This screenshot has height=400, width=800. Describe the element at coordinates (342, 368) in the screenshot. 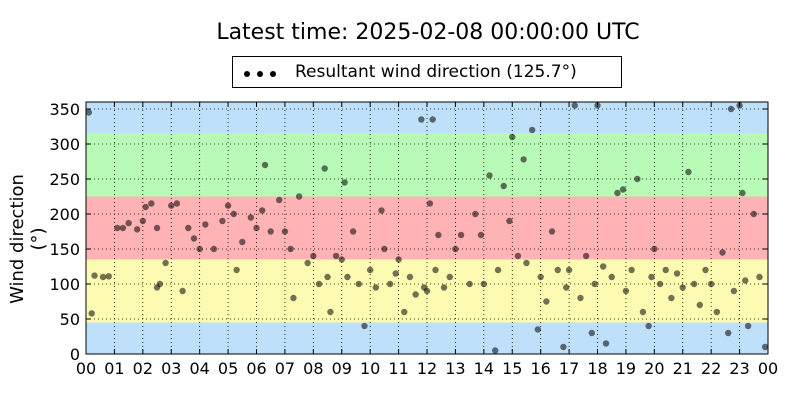

I see `x-tick-label: 09` at that location.